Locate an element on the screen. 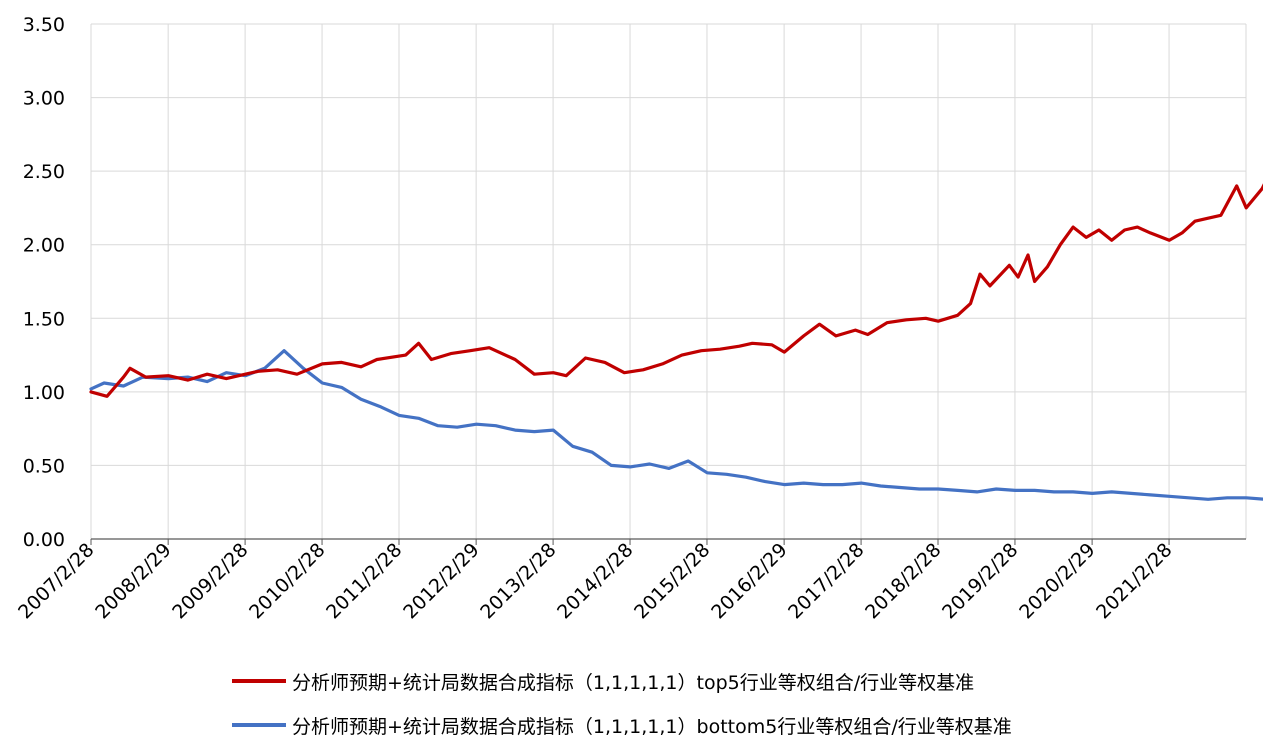 This screenshot has height=754, width=1263. y-tick-label: 1.50 is located at coordinates (44, 319).